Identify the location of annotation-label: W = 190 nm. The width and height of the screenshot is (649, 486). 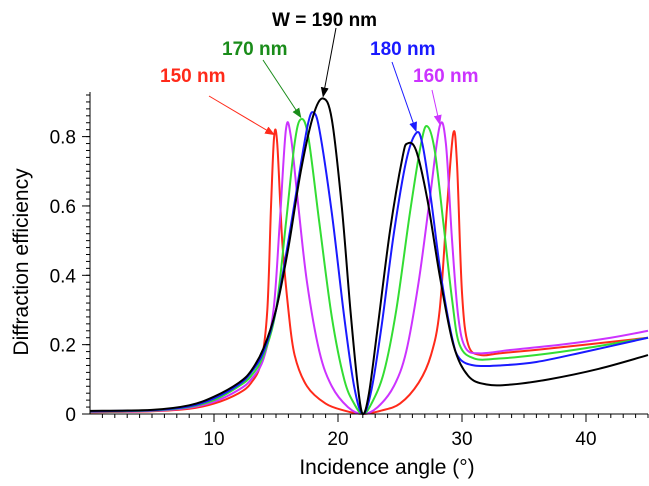
(324, 20).